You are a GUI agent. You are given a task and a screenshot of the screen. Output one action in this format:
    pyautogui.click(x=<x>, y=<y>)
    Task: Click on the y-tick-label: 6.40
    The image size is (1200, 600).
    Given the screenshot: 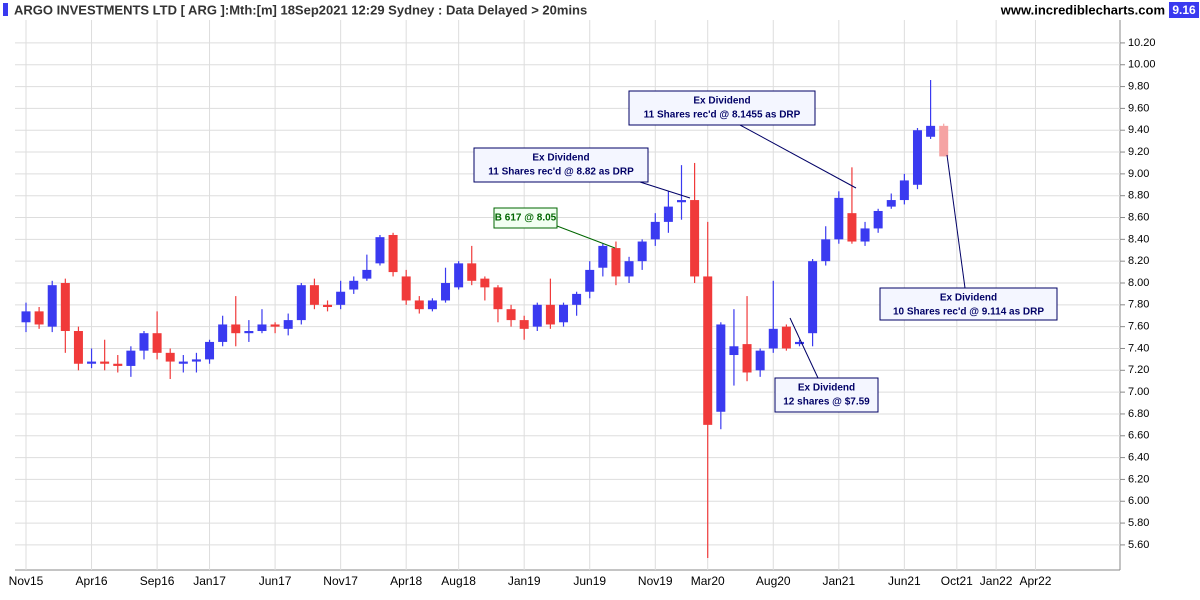 What is the action you would take?
    pyautogui.click(x=1138, y=458)
    